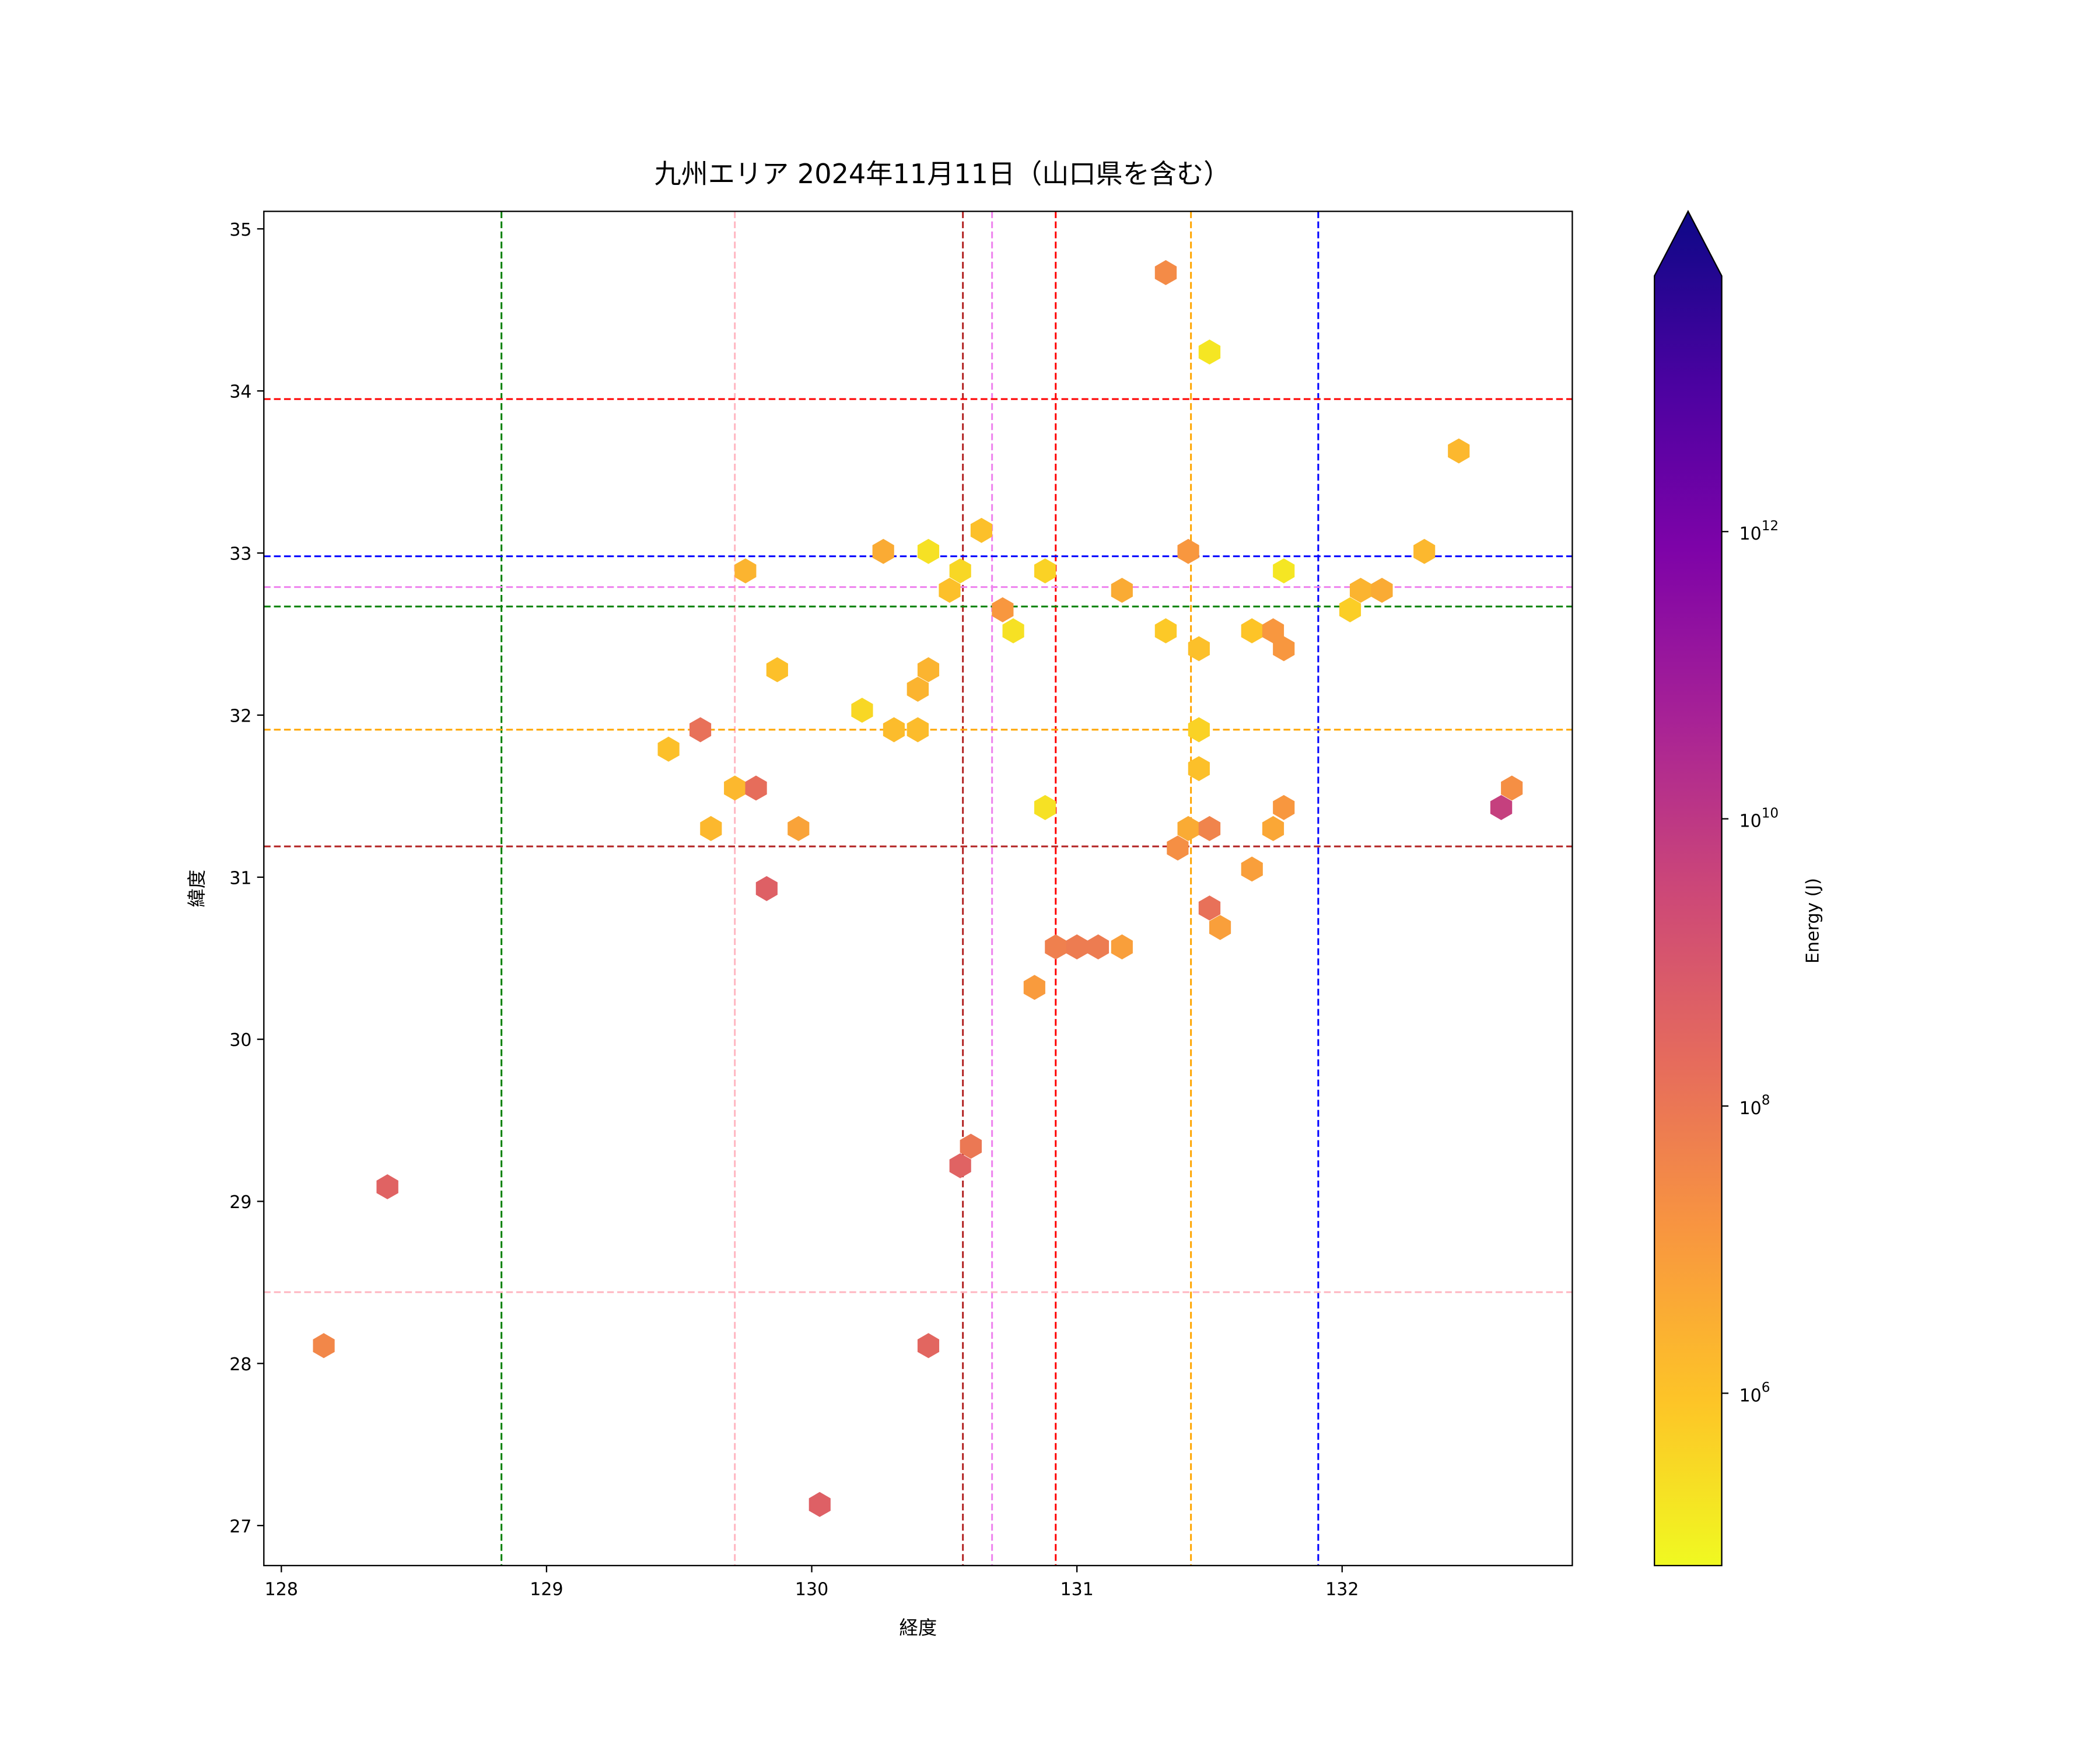  Describe the element at coordinates (1759, 531) in the screenshot. I see `colorbar-tick-label: 10¹²` at that location.